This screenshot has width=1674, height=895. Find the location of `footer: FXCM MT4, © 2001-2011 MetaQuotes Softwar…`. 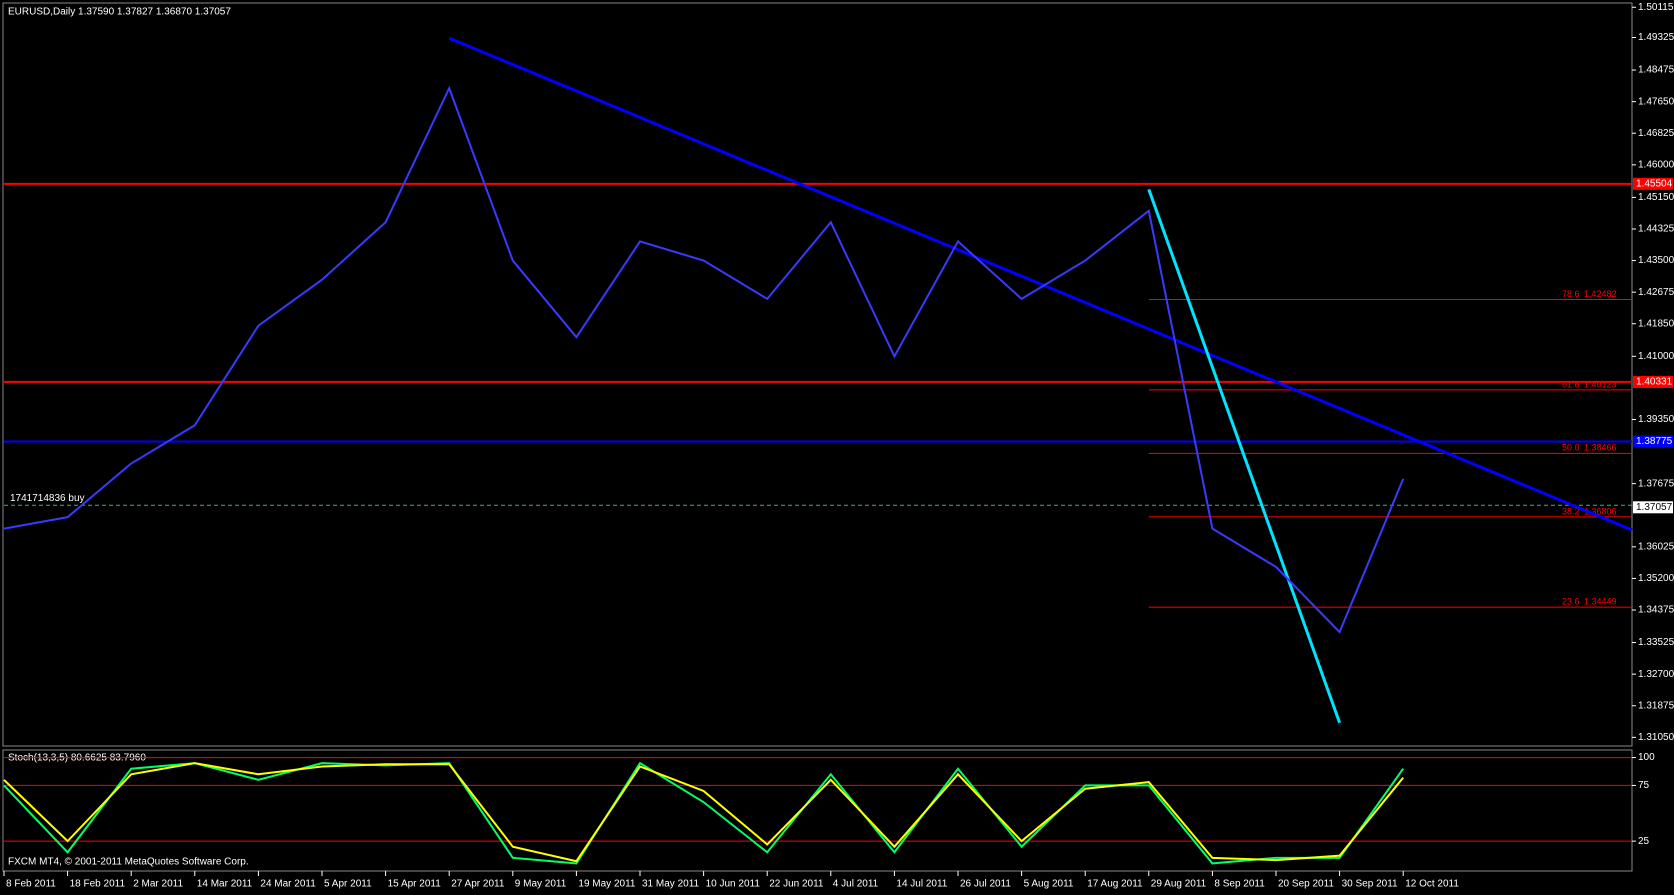

footer: FXCM MT4, © 2001-2011 MetaQuotes Softwar… is located at coordinates (128, 862).